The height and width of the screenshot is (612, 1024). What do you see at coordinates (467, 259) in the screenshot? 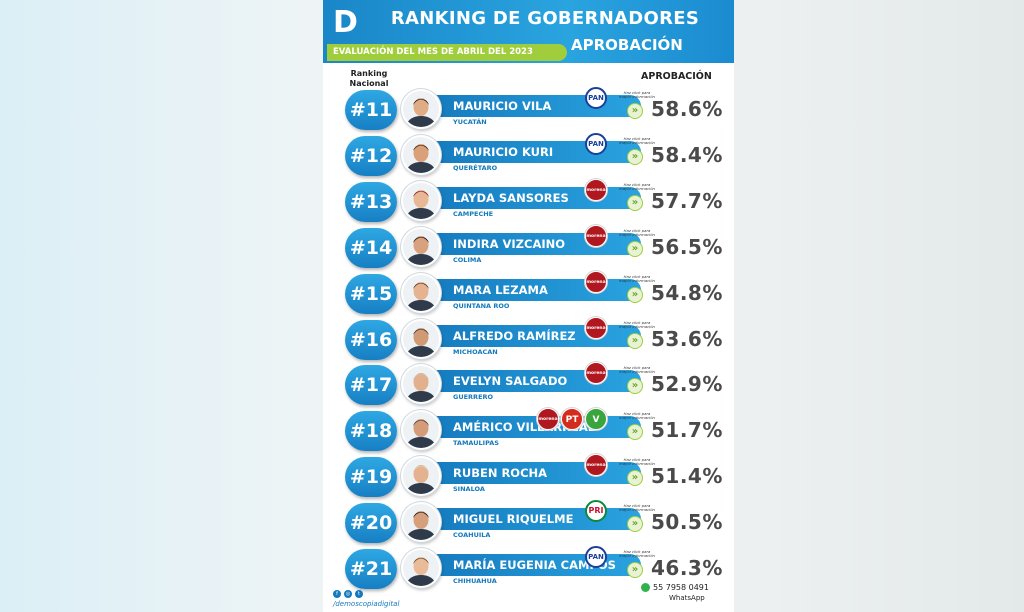
I see `state-name: COLIMA` at bounding box center [467, 259].